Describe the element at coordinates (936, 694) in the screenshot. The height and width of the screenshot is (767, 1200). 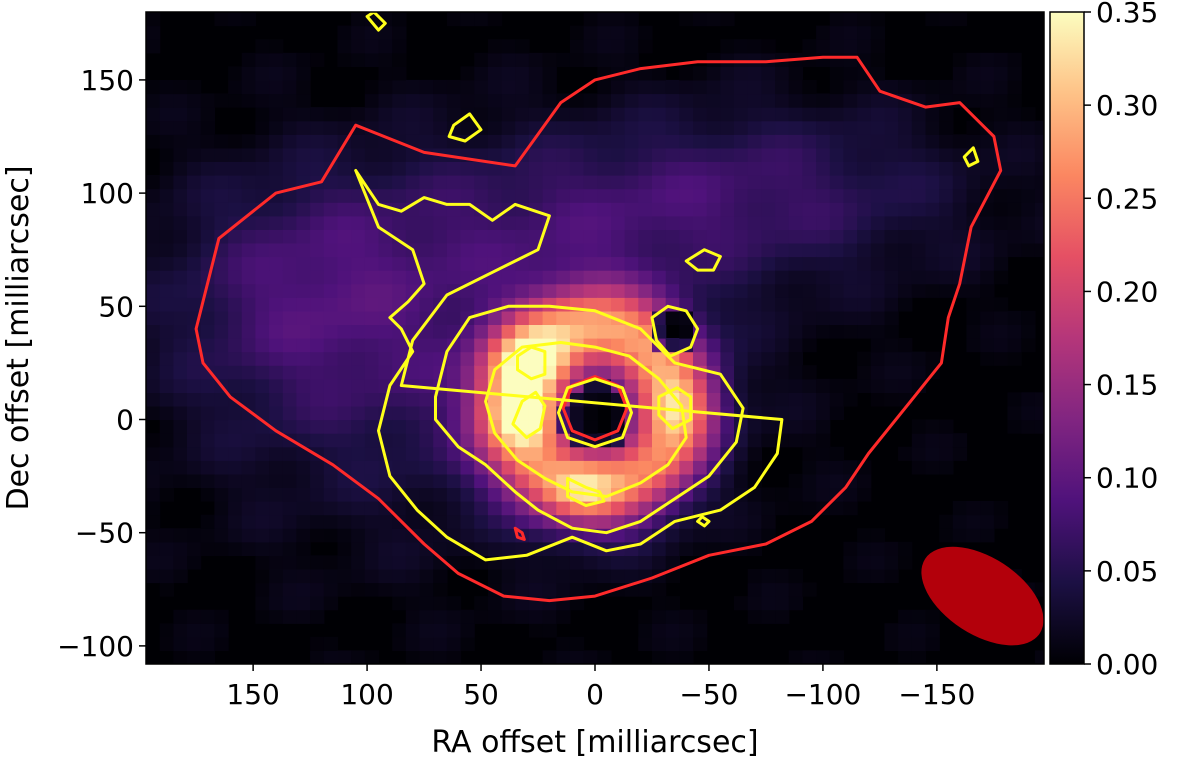
I see `x-tick-label: −150` at that location.